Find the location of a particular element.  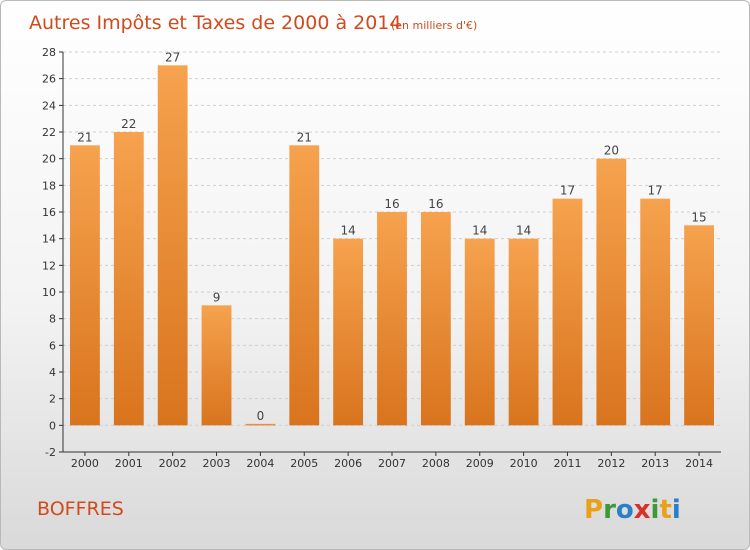

y-tick-label: 20 is located at coordinates (49, 159).